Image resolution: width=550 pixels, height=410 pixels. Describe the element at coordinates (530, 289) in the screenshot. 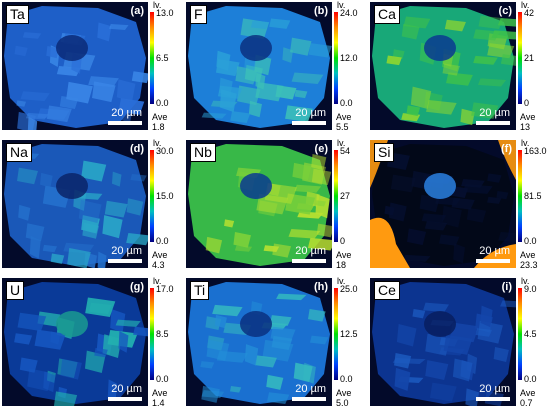

I see `scale-max: 9.0` at that location.